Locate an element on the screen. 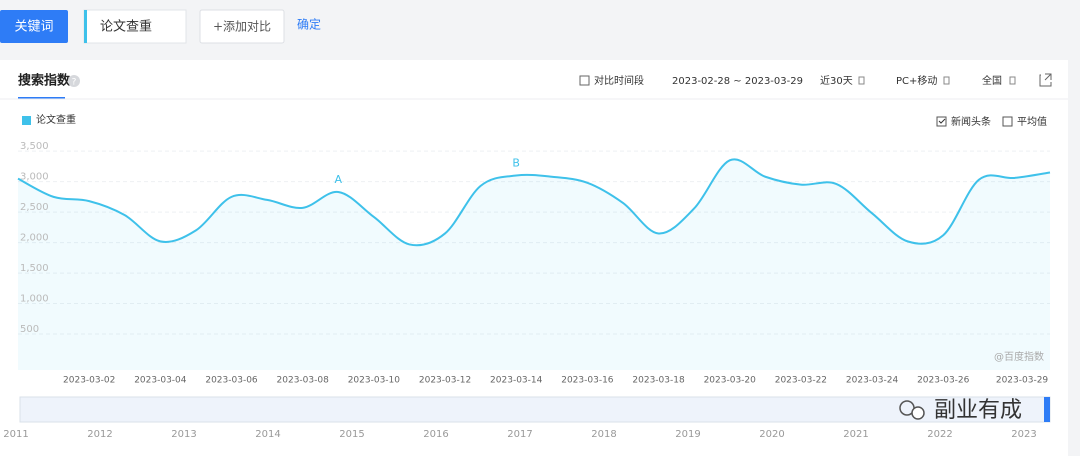 Image resolution: width=1080 pixels, height=456 pixels. year-label: 2013 is located at coordinates (183, 434).